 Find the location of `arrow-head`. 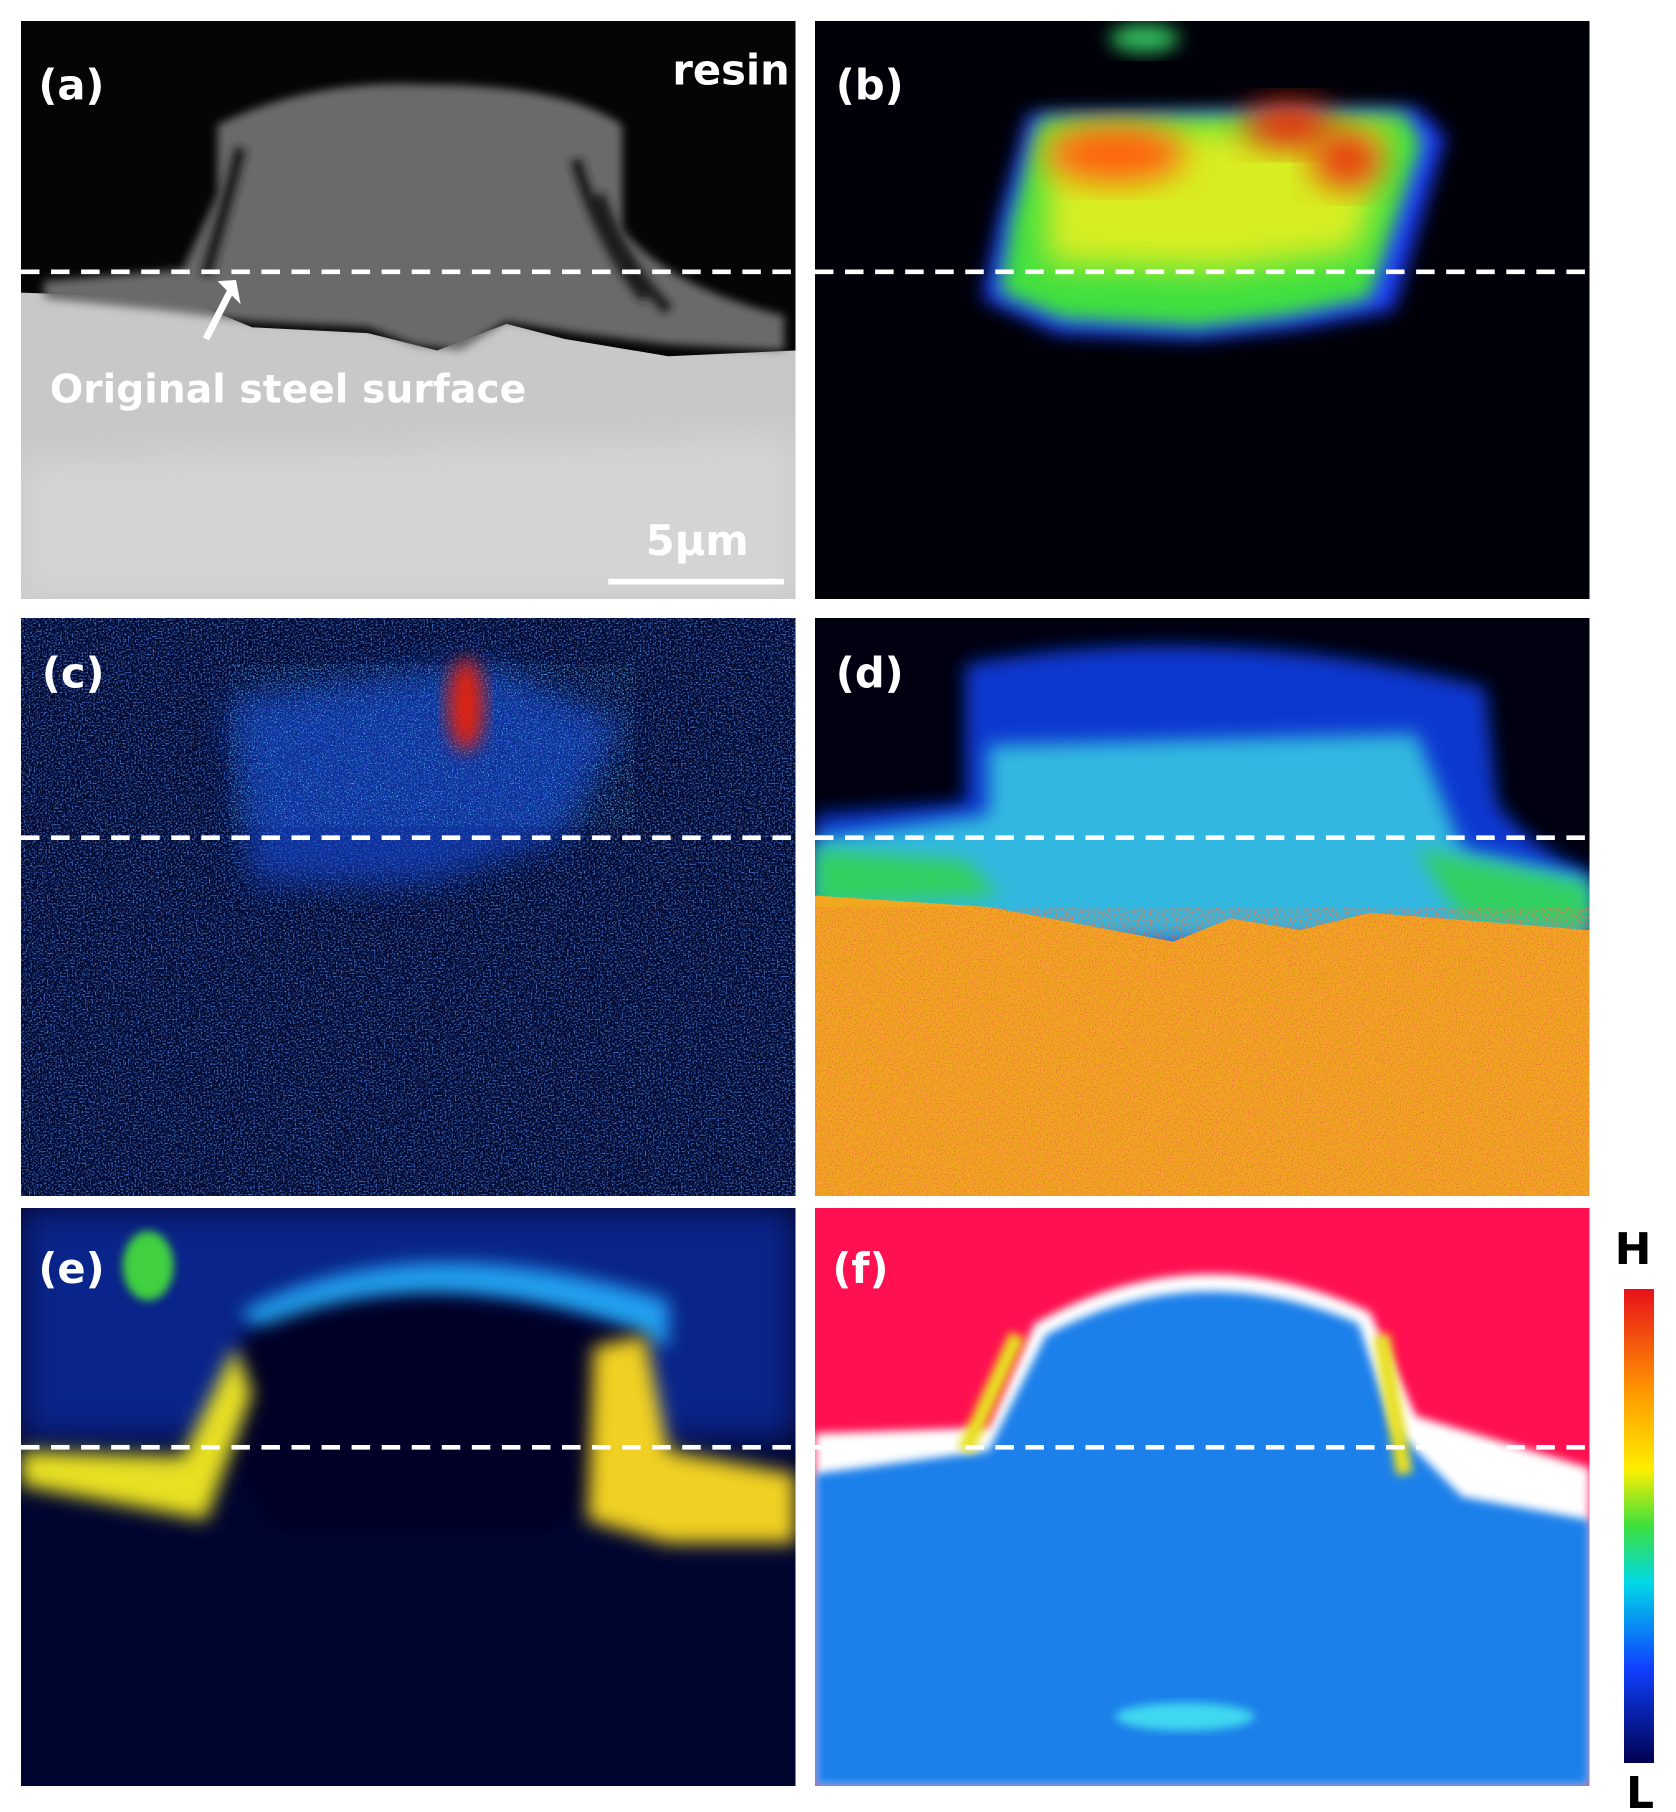

arrow-head is located at coordinates (229, 292).